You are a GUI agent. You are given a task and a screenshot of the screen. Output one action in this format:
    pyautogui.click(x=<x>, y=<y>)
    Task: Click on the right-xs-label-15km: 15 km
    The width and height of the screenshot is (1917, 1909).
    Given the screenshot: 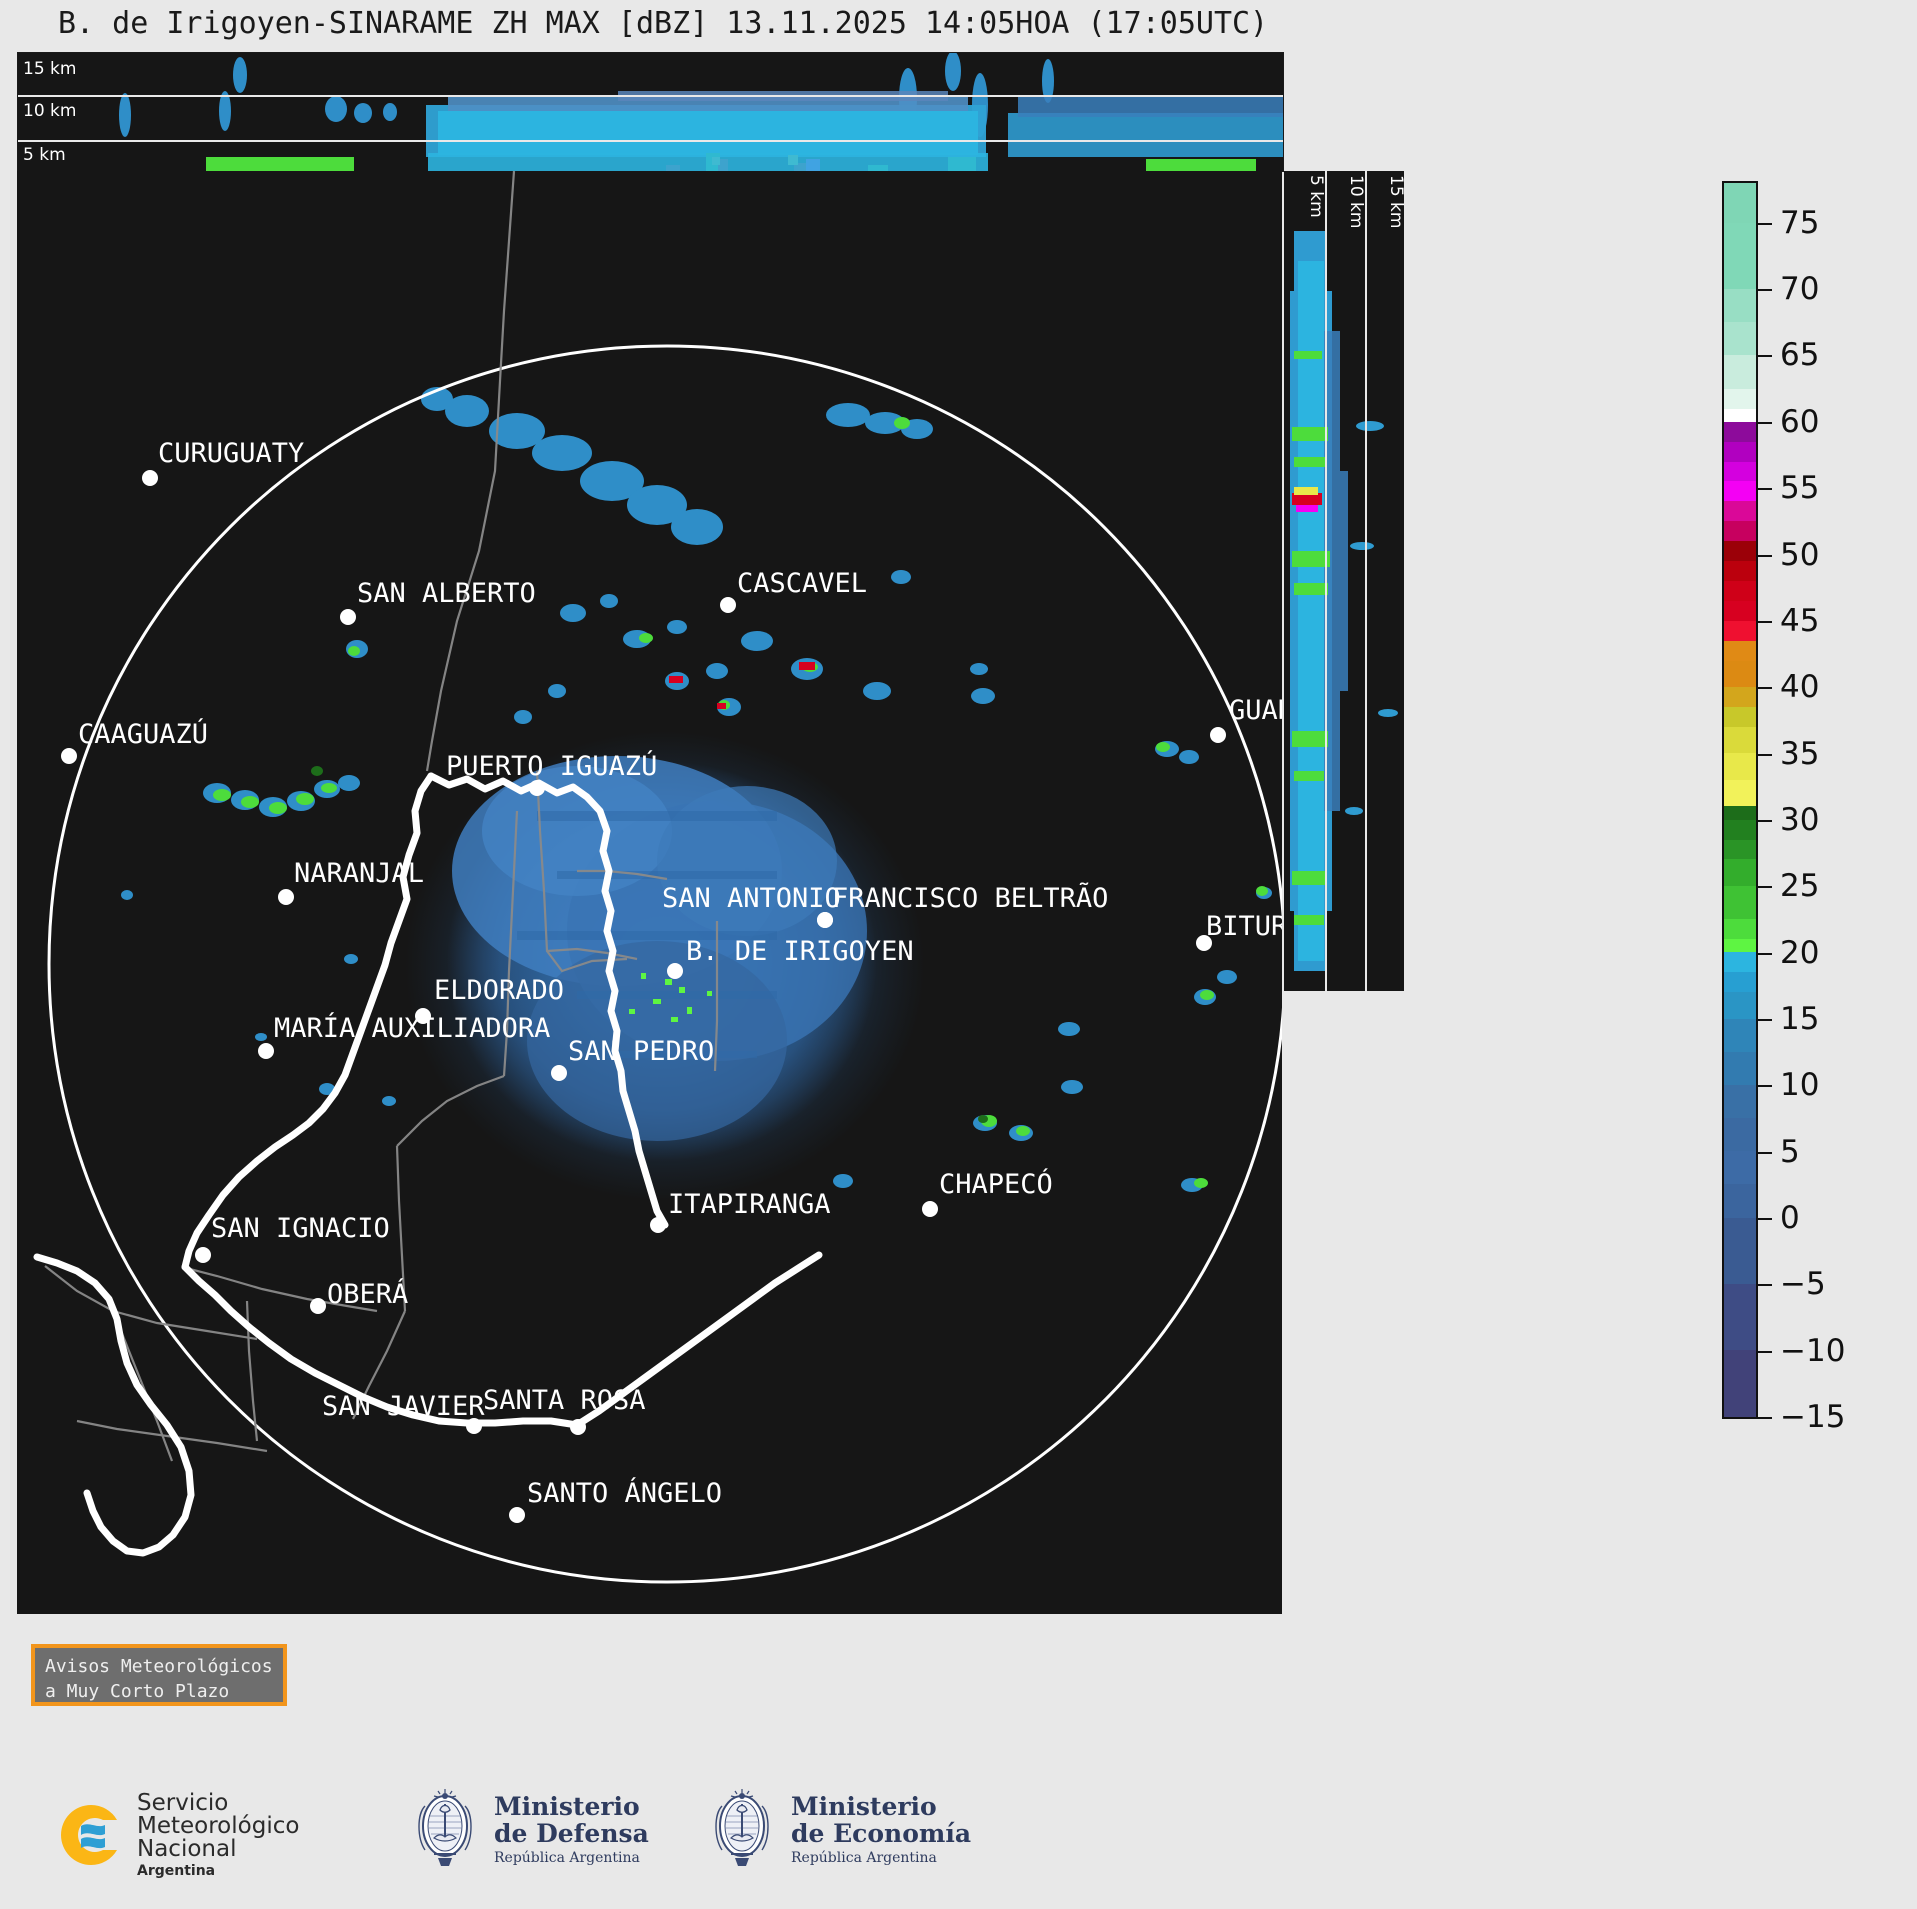 What is the action you would take?
    pyautogui.click(x=1395, y=202)
    